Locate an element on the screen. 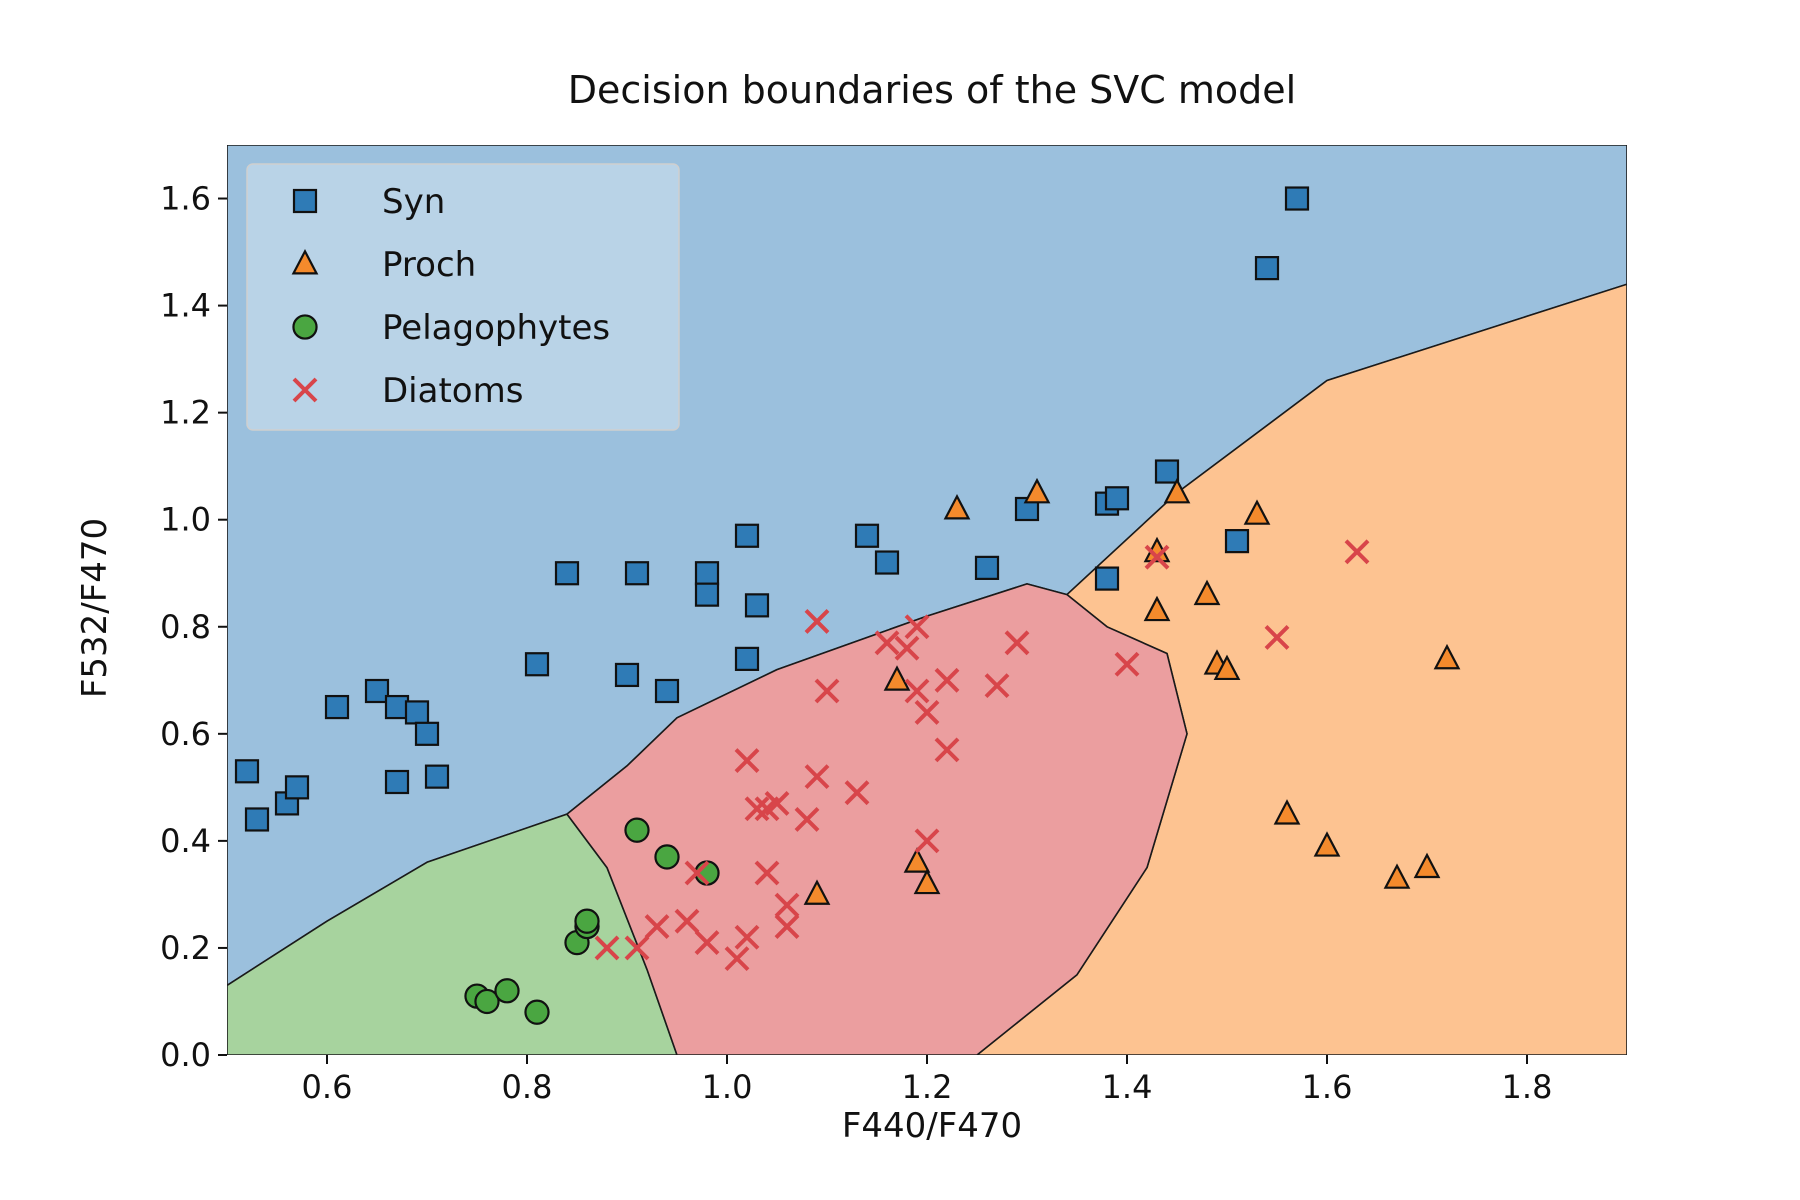  y-tick-label: 1.0 is located at coordinates (185, 520).